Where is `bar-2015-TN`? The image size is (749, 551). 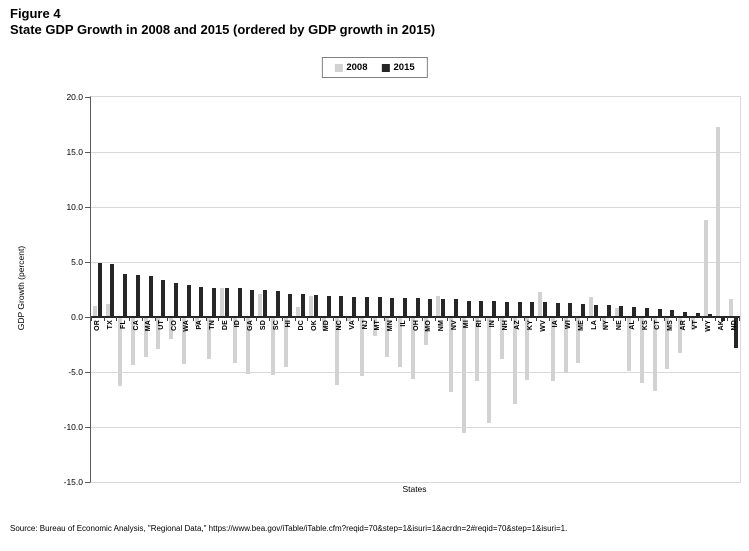 bar-2015-TN is located at coordinates (214, 302).